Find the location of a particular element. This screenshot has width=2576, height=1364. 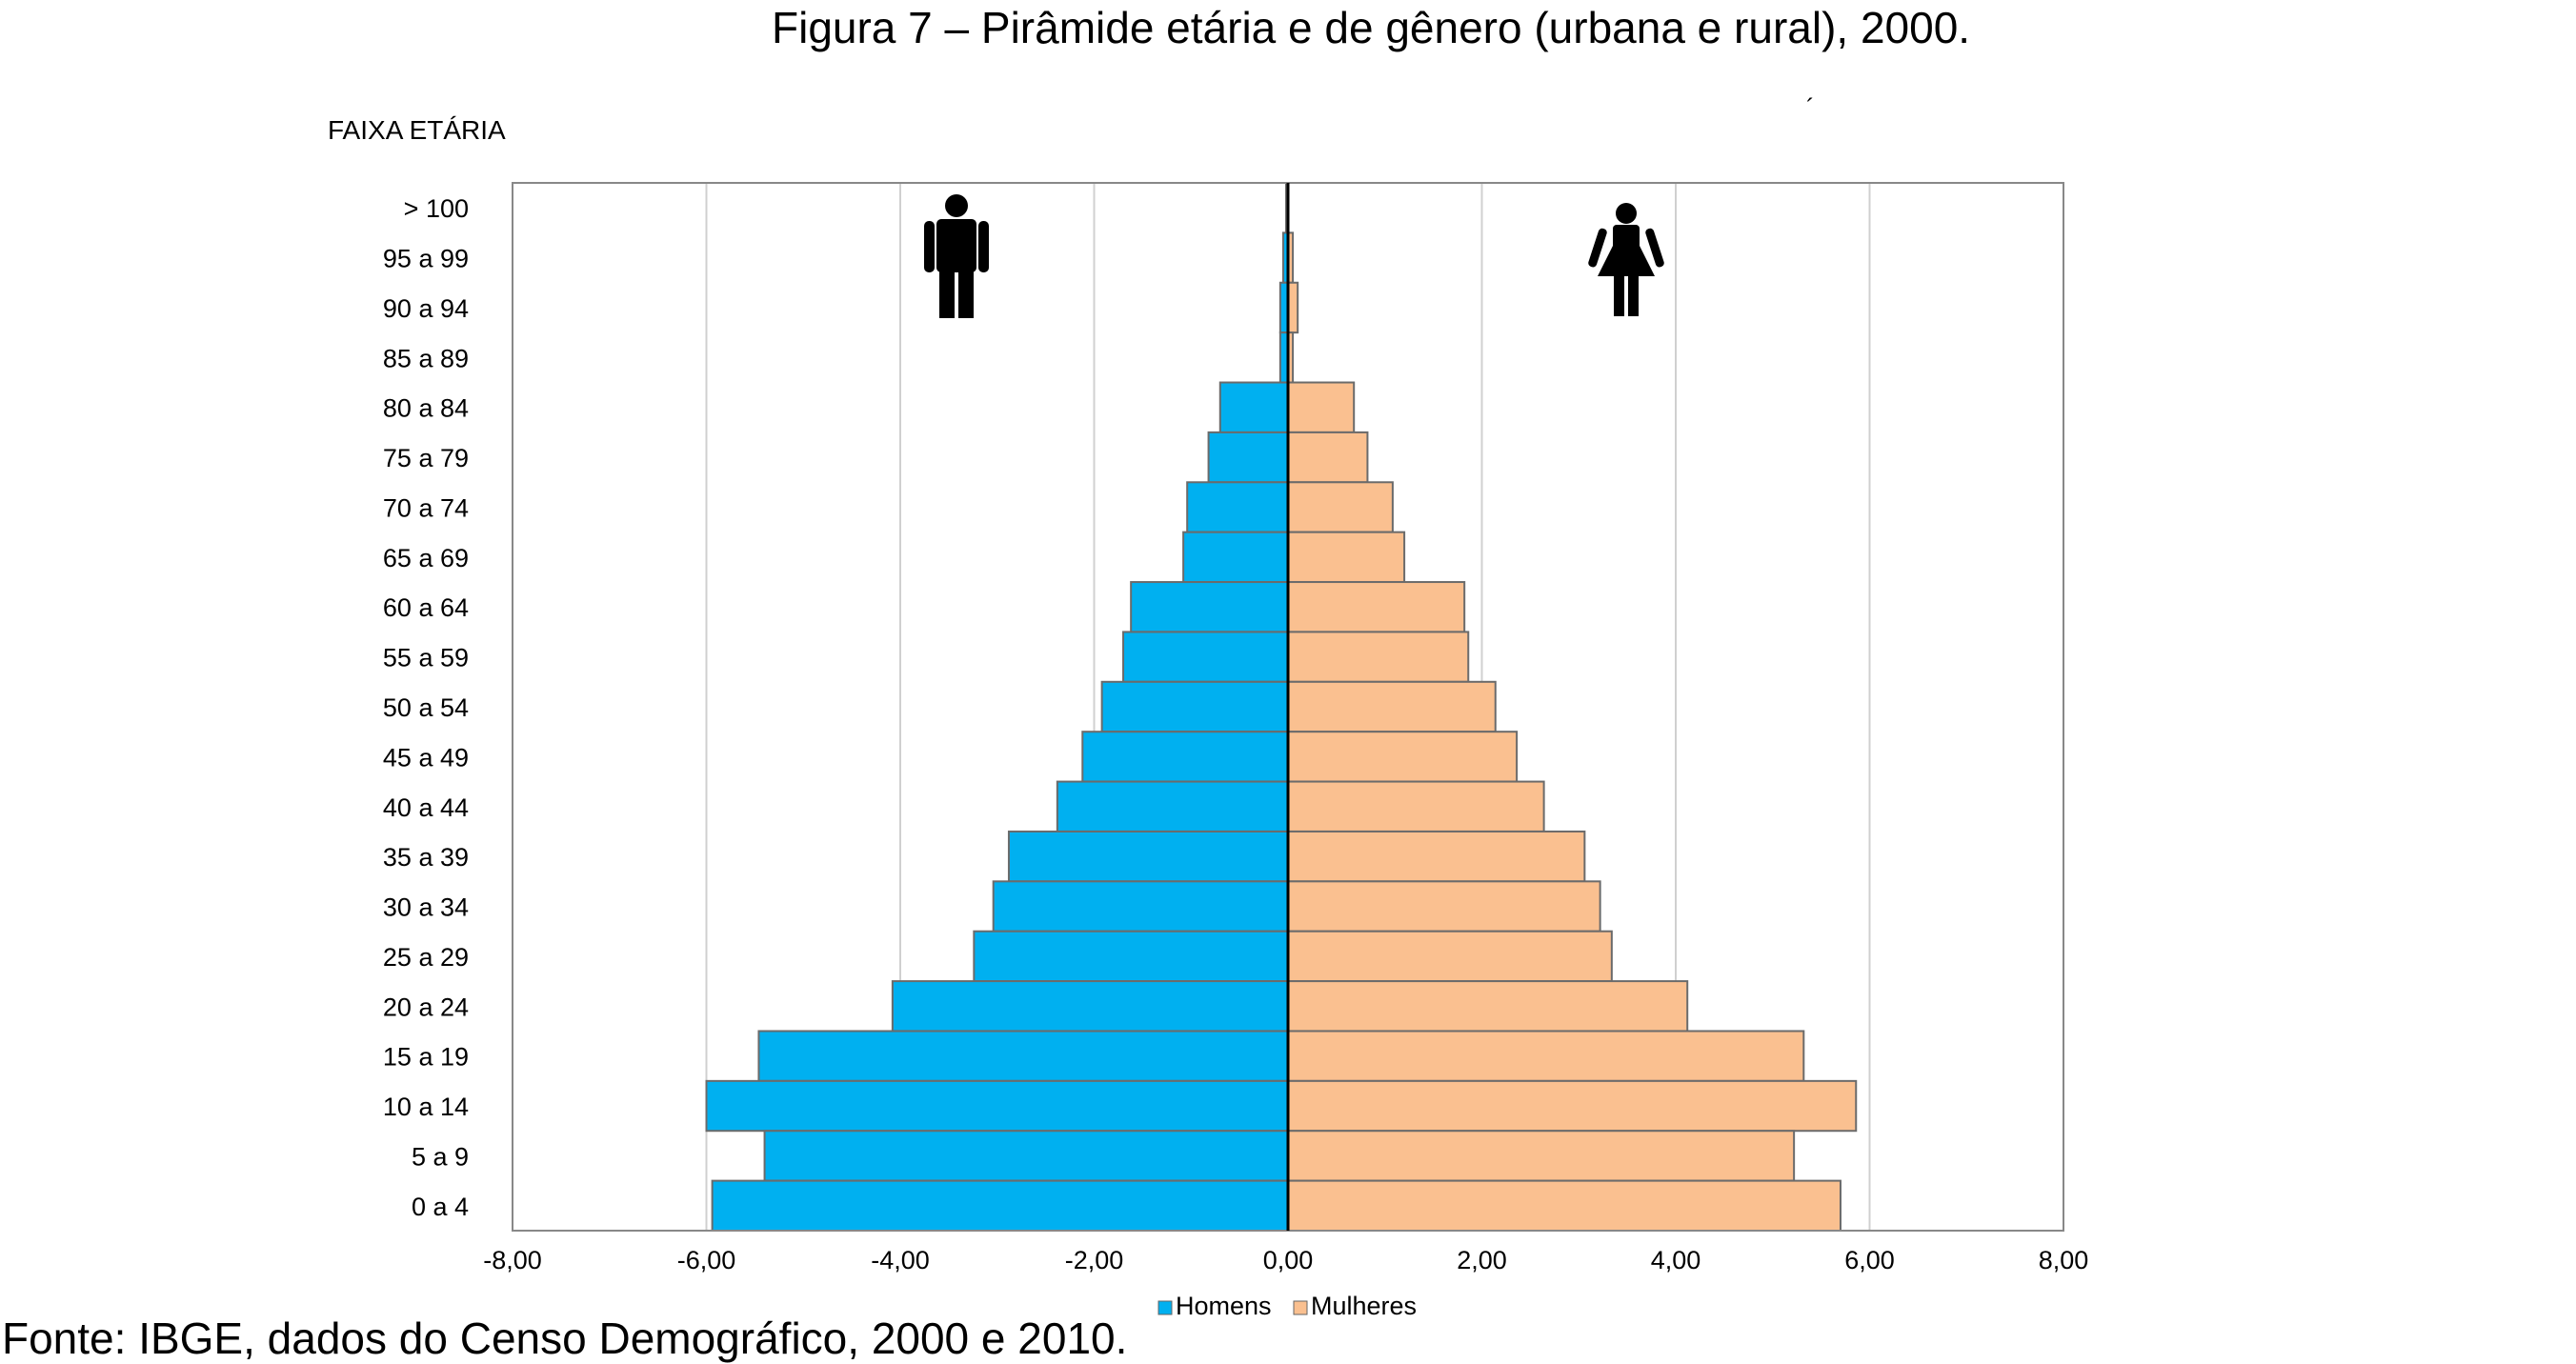

y-tick-label: 25 a 29 is located at coordinates (426, 957).